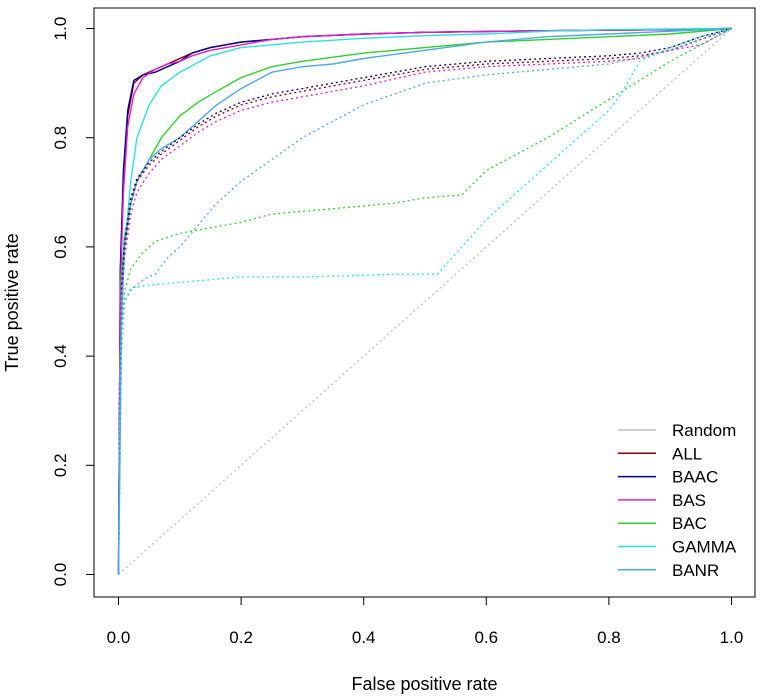 This screenshot has width=762, height=699. I want to click on y-tick-label: 0.6, so click(60, 247).